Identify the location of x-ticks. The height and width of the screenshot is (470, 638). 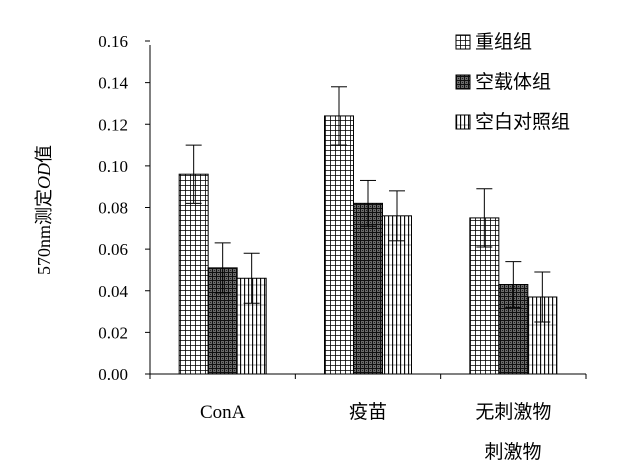
(368, 376).